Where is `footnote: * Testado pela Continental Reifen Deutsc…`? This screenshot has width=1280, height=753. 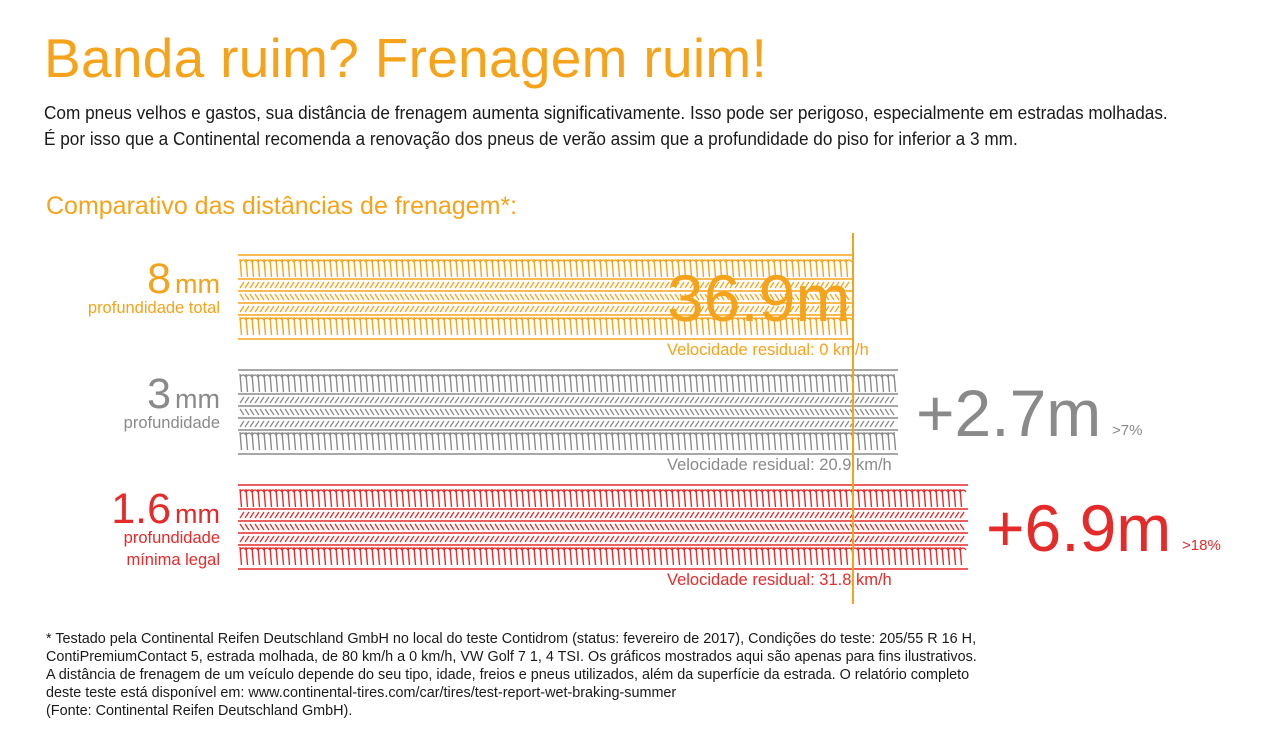 footnote: * Testado pela Continental Reifen Deutsc… is located at coordinates (511, 675).